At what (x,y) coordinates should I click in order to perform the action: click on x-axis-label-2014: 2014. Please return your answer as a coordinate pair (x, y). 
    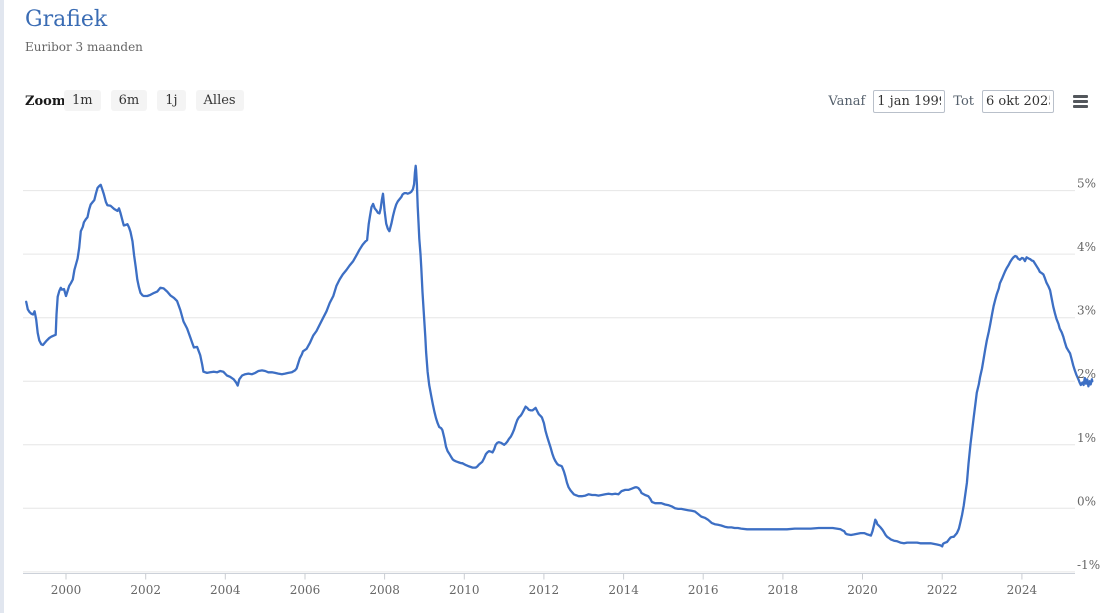
    Looking at the image, I should click on (623, 590).